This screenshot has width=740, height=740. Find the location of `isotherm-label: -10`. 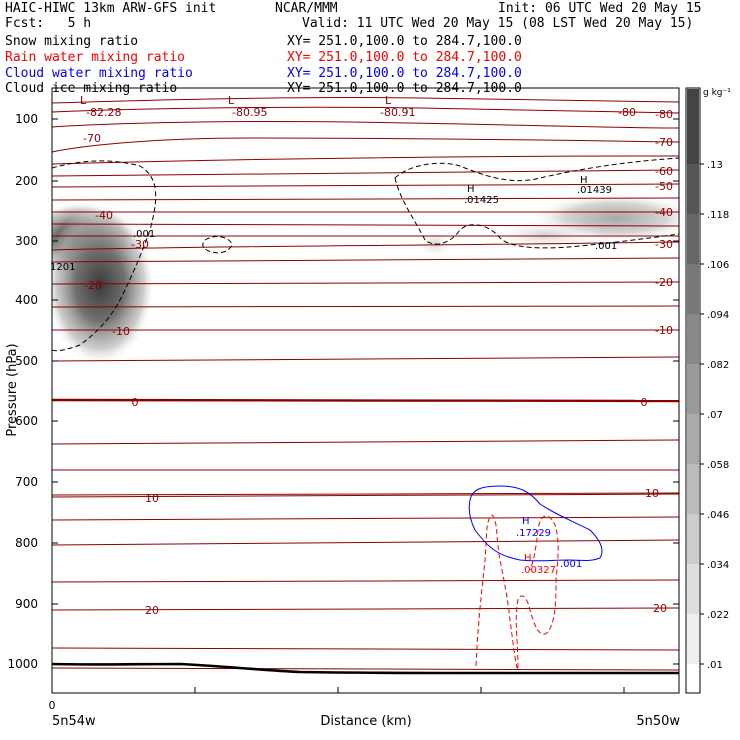

isotherm-label: -10 is located at coordinates (664, 330).